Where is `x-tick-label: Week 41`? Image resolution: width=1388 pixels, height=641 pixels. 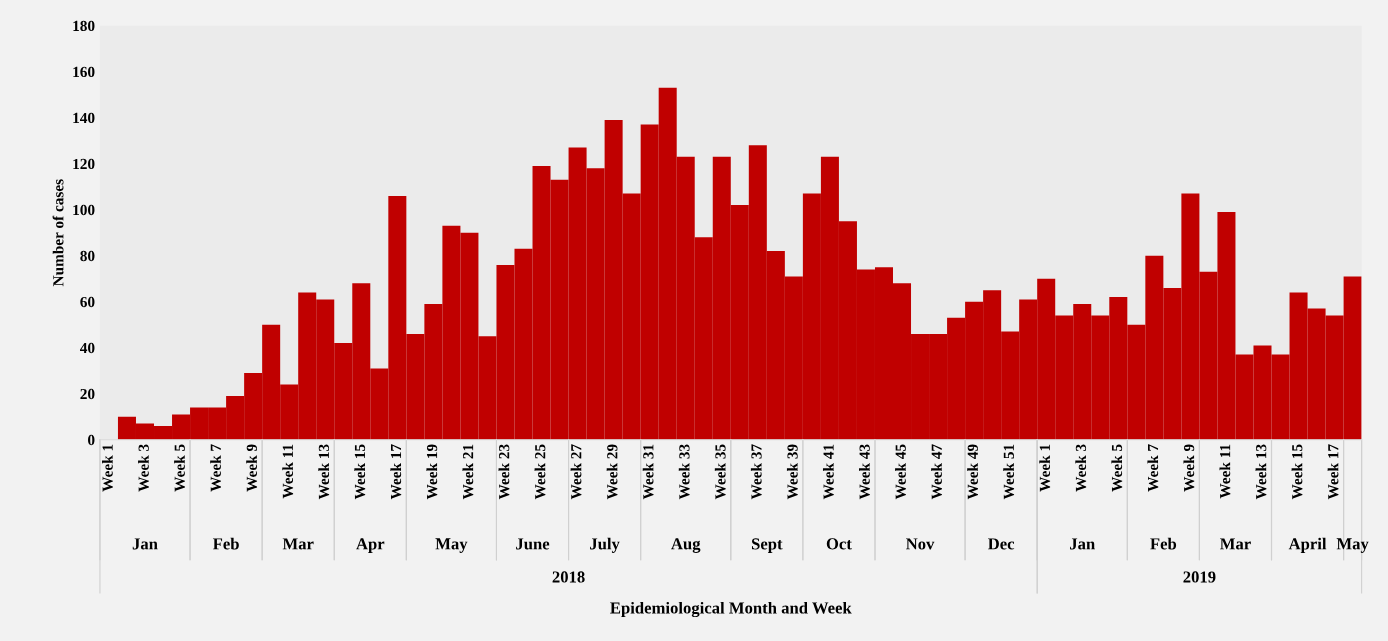 x-tick-label: Week 41 is located at coordinates (828, 472).